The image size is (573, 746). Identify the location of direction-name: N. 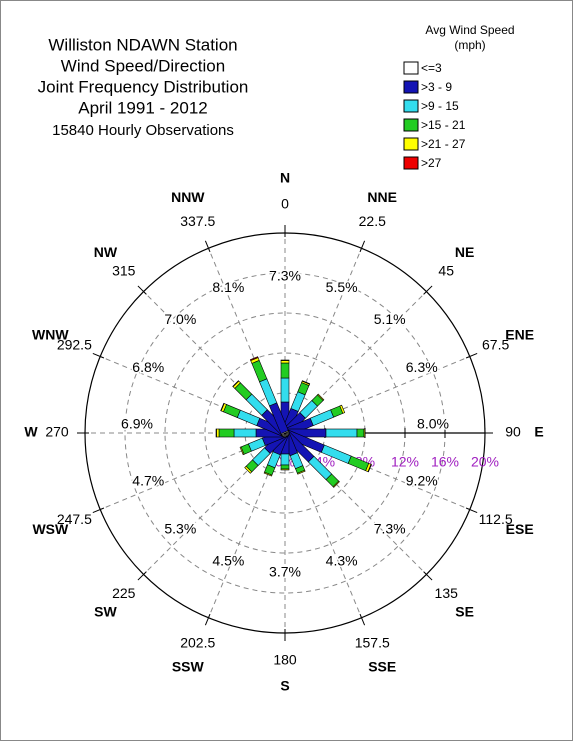
(285, 178).